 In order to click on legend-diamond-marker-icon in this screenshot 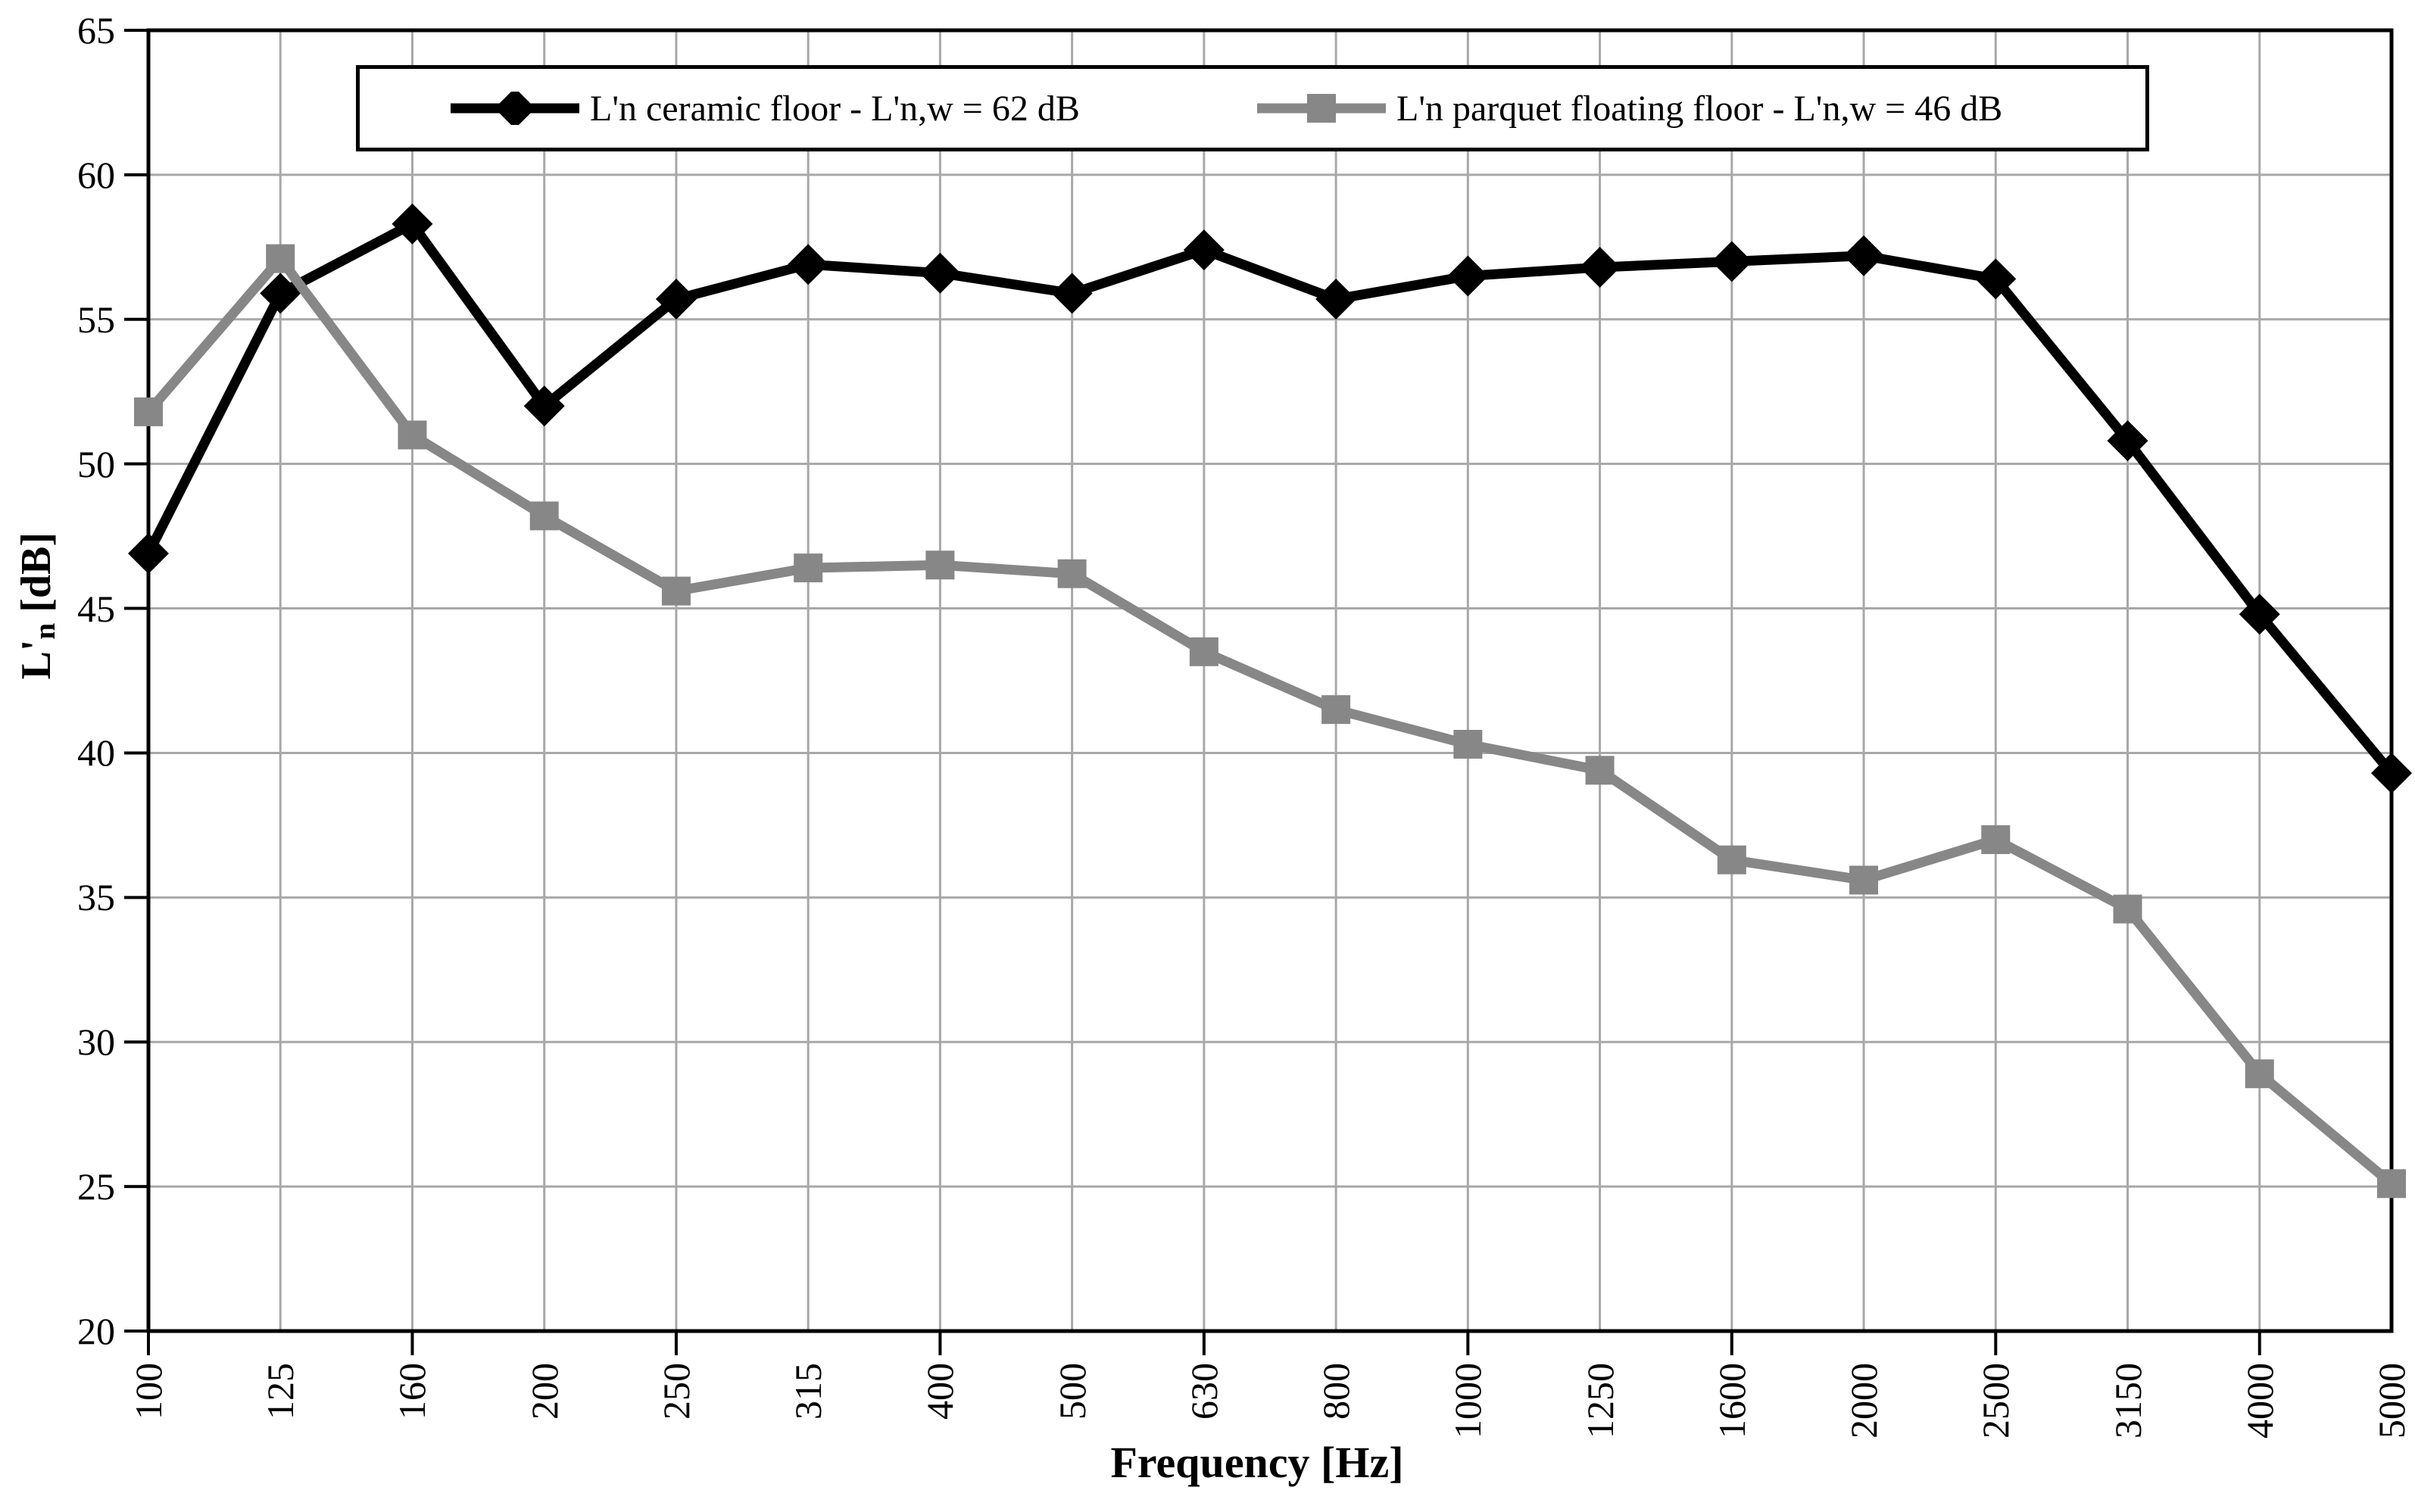, I will do `click(515, 108)`.